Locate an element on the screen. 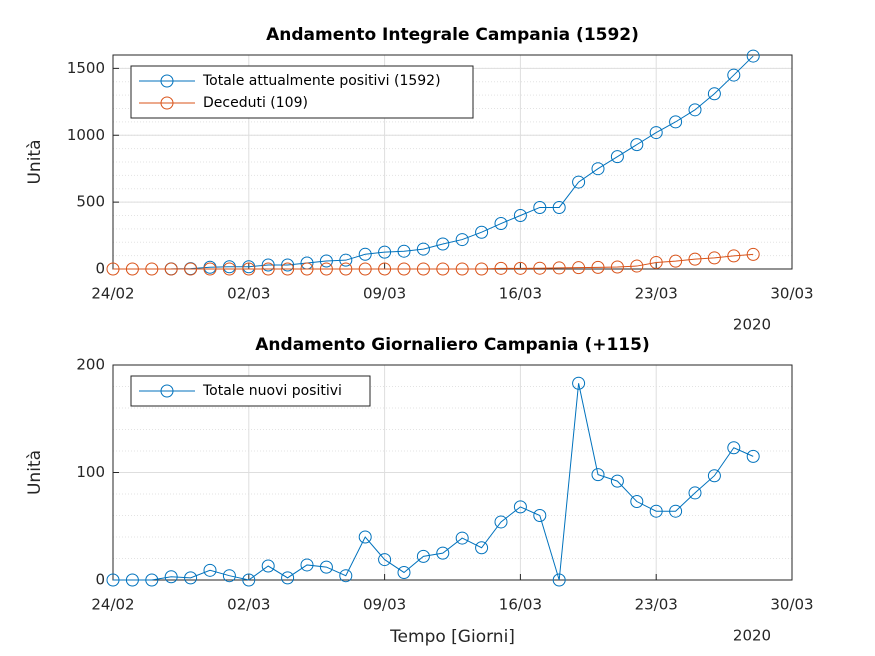 The image size is (875, 656). chart-title: Andamento Giornaliero Campania (+115) is located at coordinates (452, 345).